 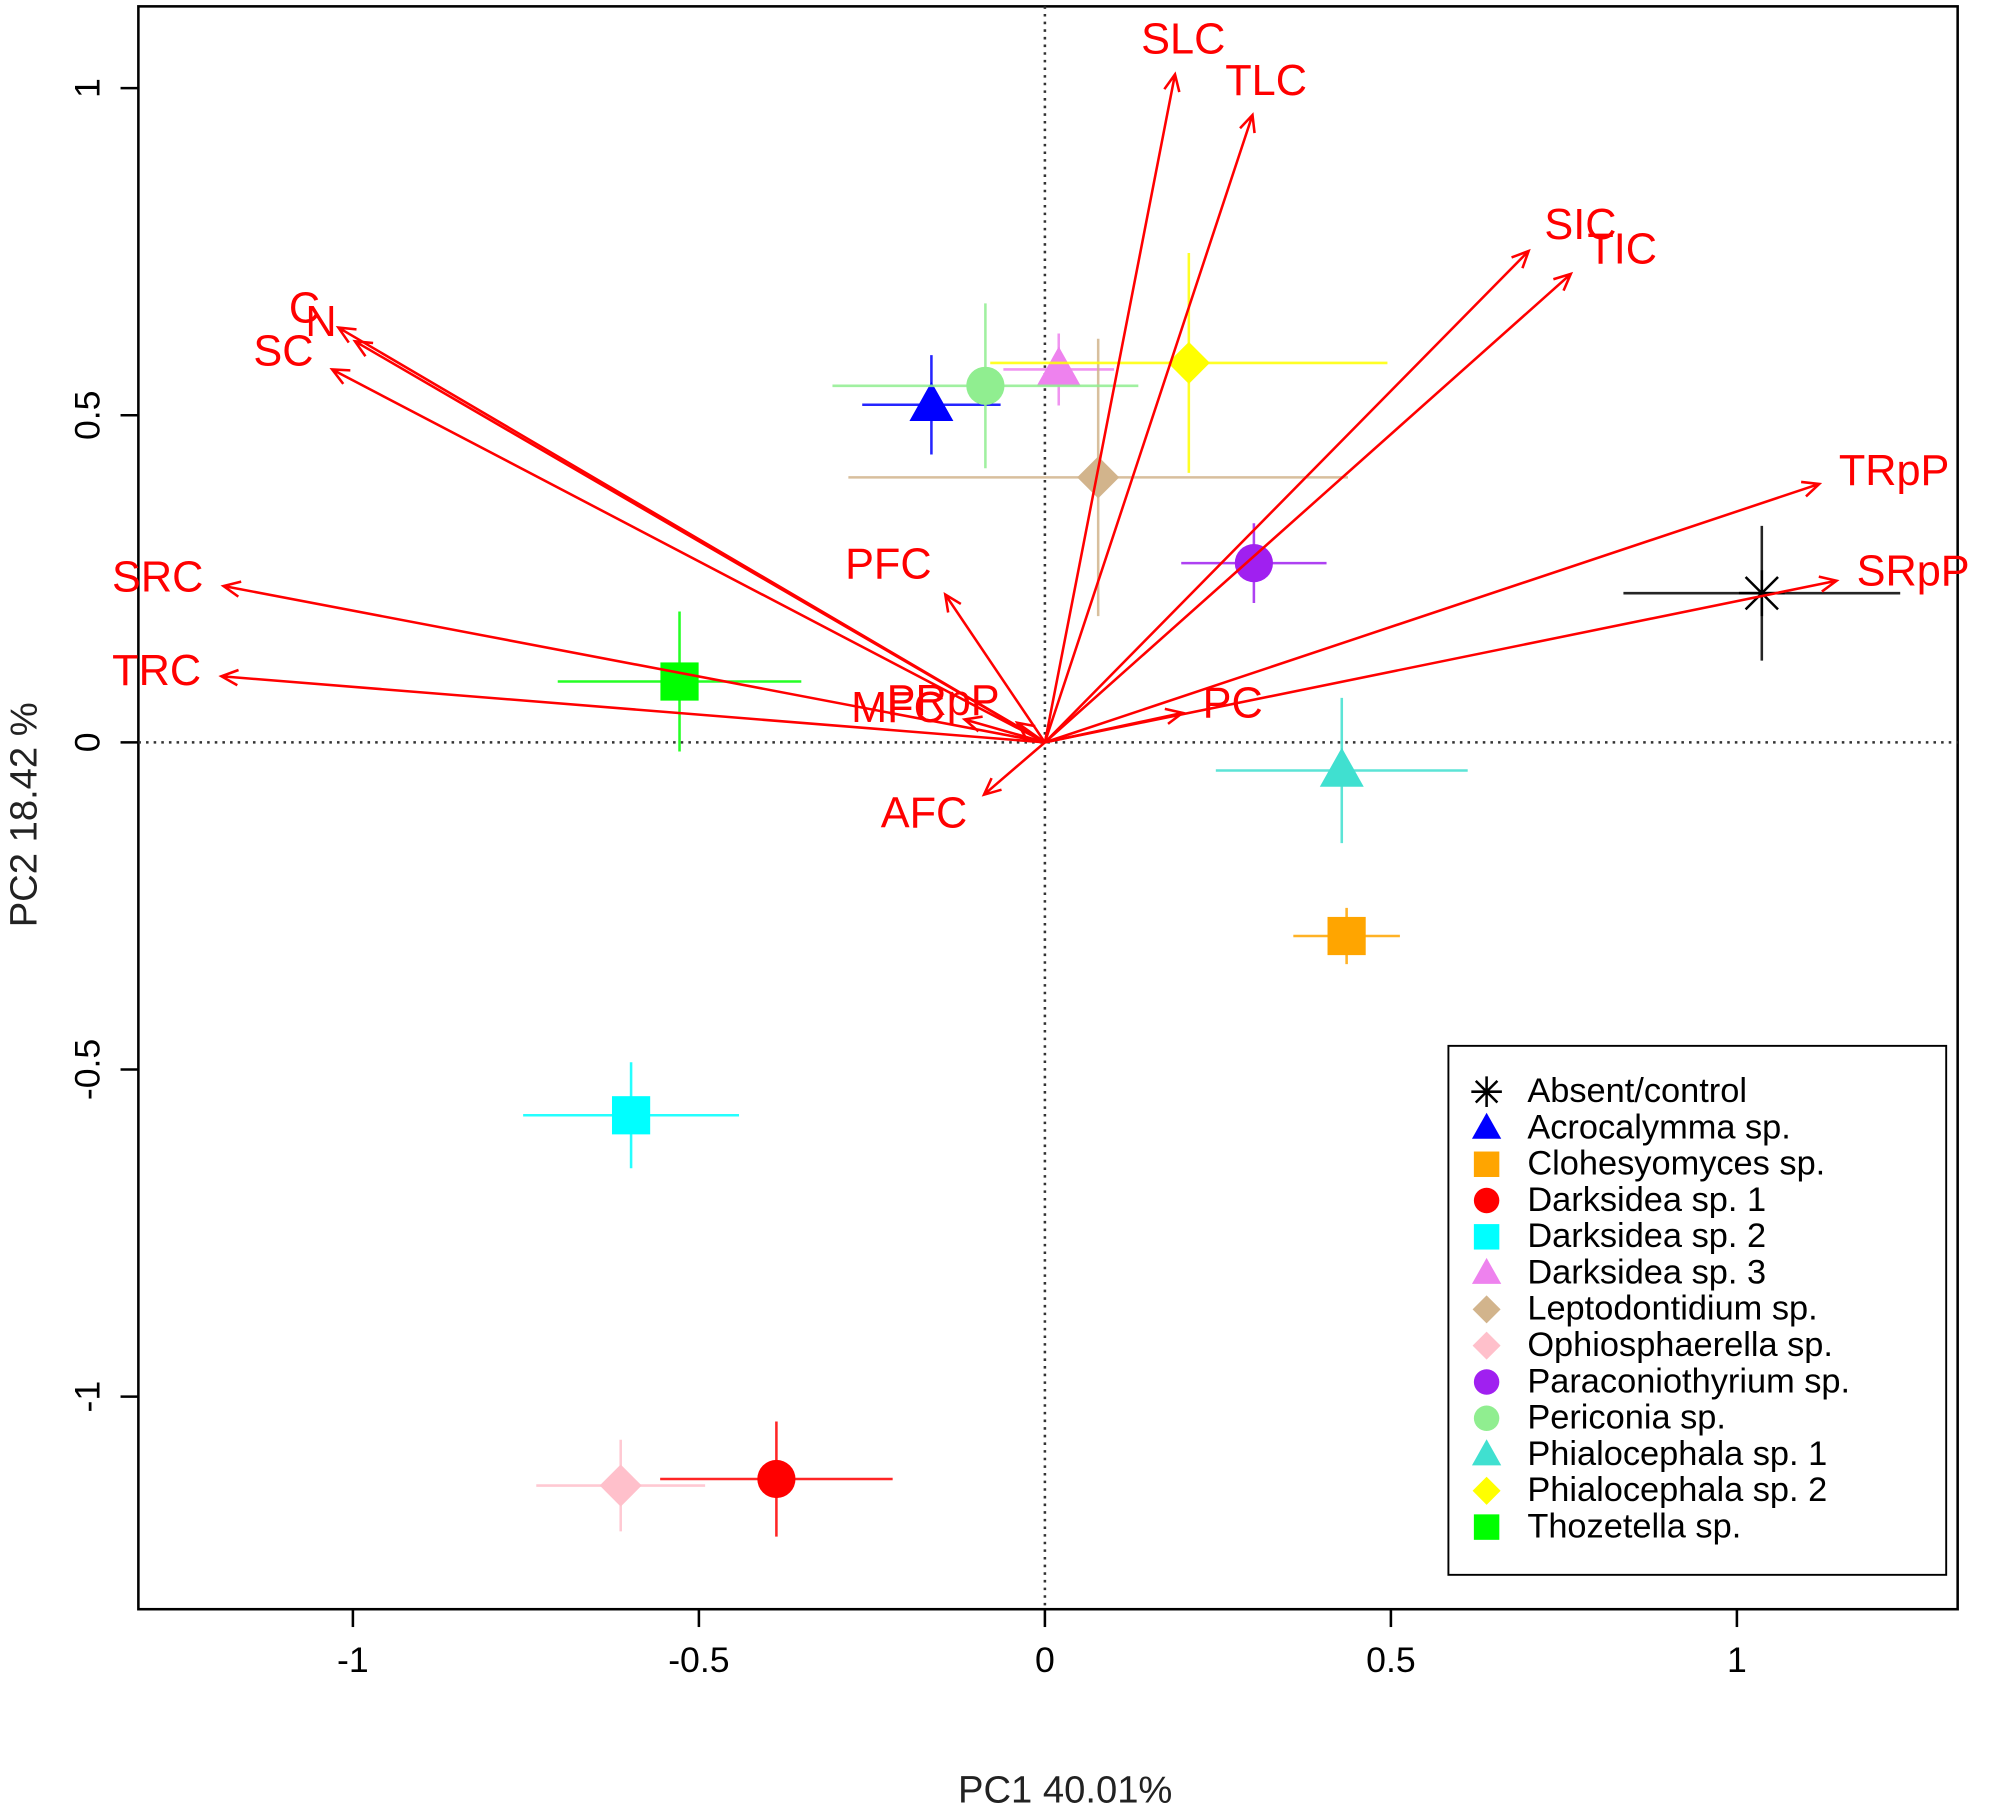 I want to click on y-tick-label: 1, so click(x=87, y=88).